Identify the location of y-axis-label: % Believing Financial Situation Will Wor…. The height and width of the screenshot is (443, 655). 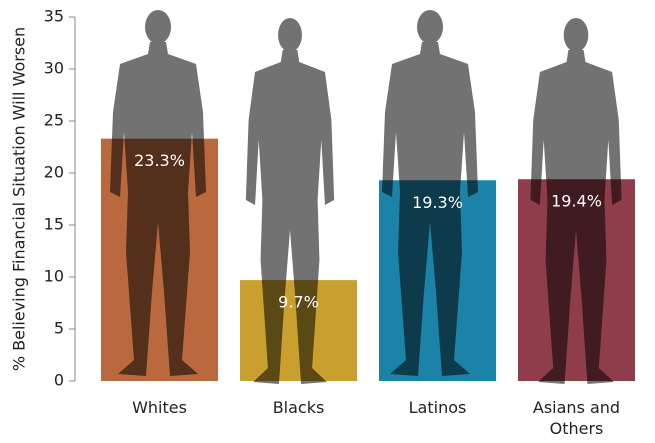
(19, 199).